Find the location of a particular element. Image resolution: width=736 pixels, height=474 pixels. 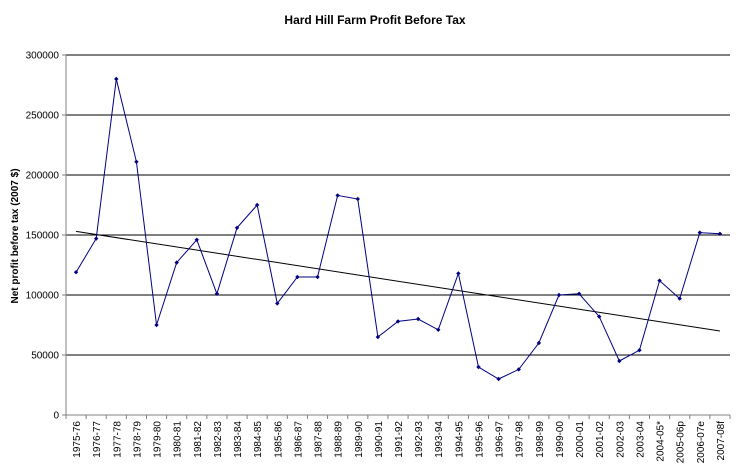

x-tick-label: 2005-06p is located at coordinates (681, 442).